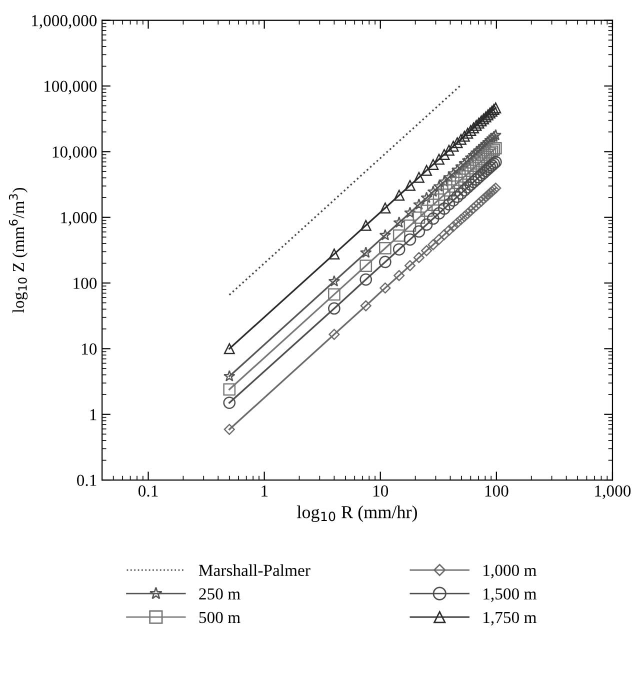 The width and height of the screenshot is (638, 678). What do you see at coordinates (219, 618) in the screenshot?
I see `legend-label: 500 m` at bounding box center [219, 618].